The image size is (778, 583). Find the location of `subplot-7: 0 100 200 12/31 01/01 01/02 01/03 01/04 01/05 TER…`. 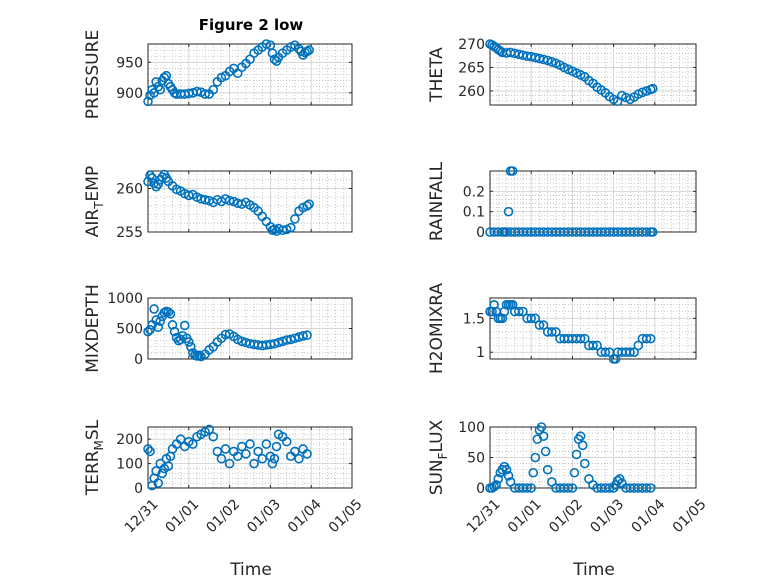

subplot-7: 0 100 200 12/31 01/01 01/02 01/03 01/04 01/05 TER… is located at coordinates (224, 477).